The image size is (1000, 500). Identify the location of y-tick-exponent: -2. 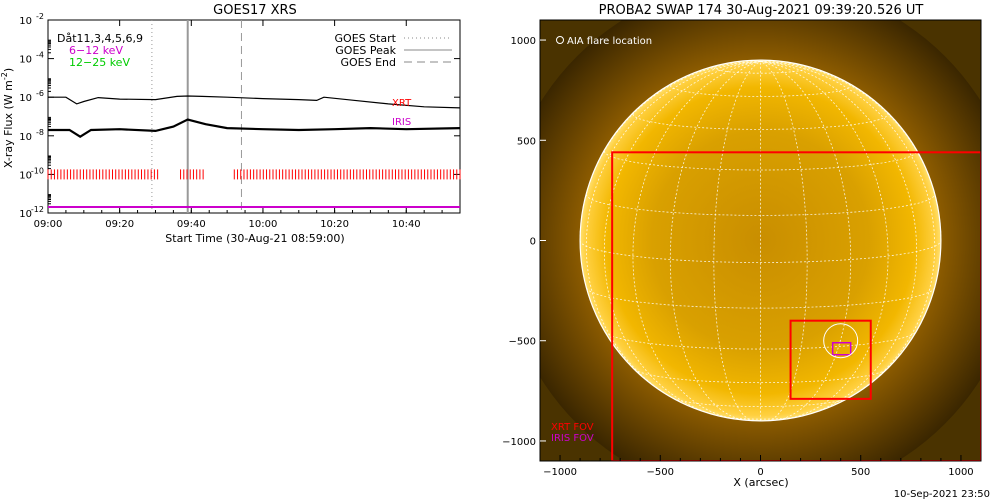
(40, 16).